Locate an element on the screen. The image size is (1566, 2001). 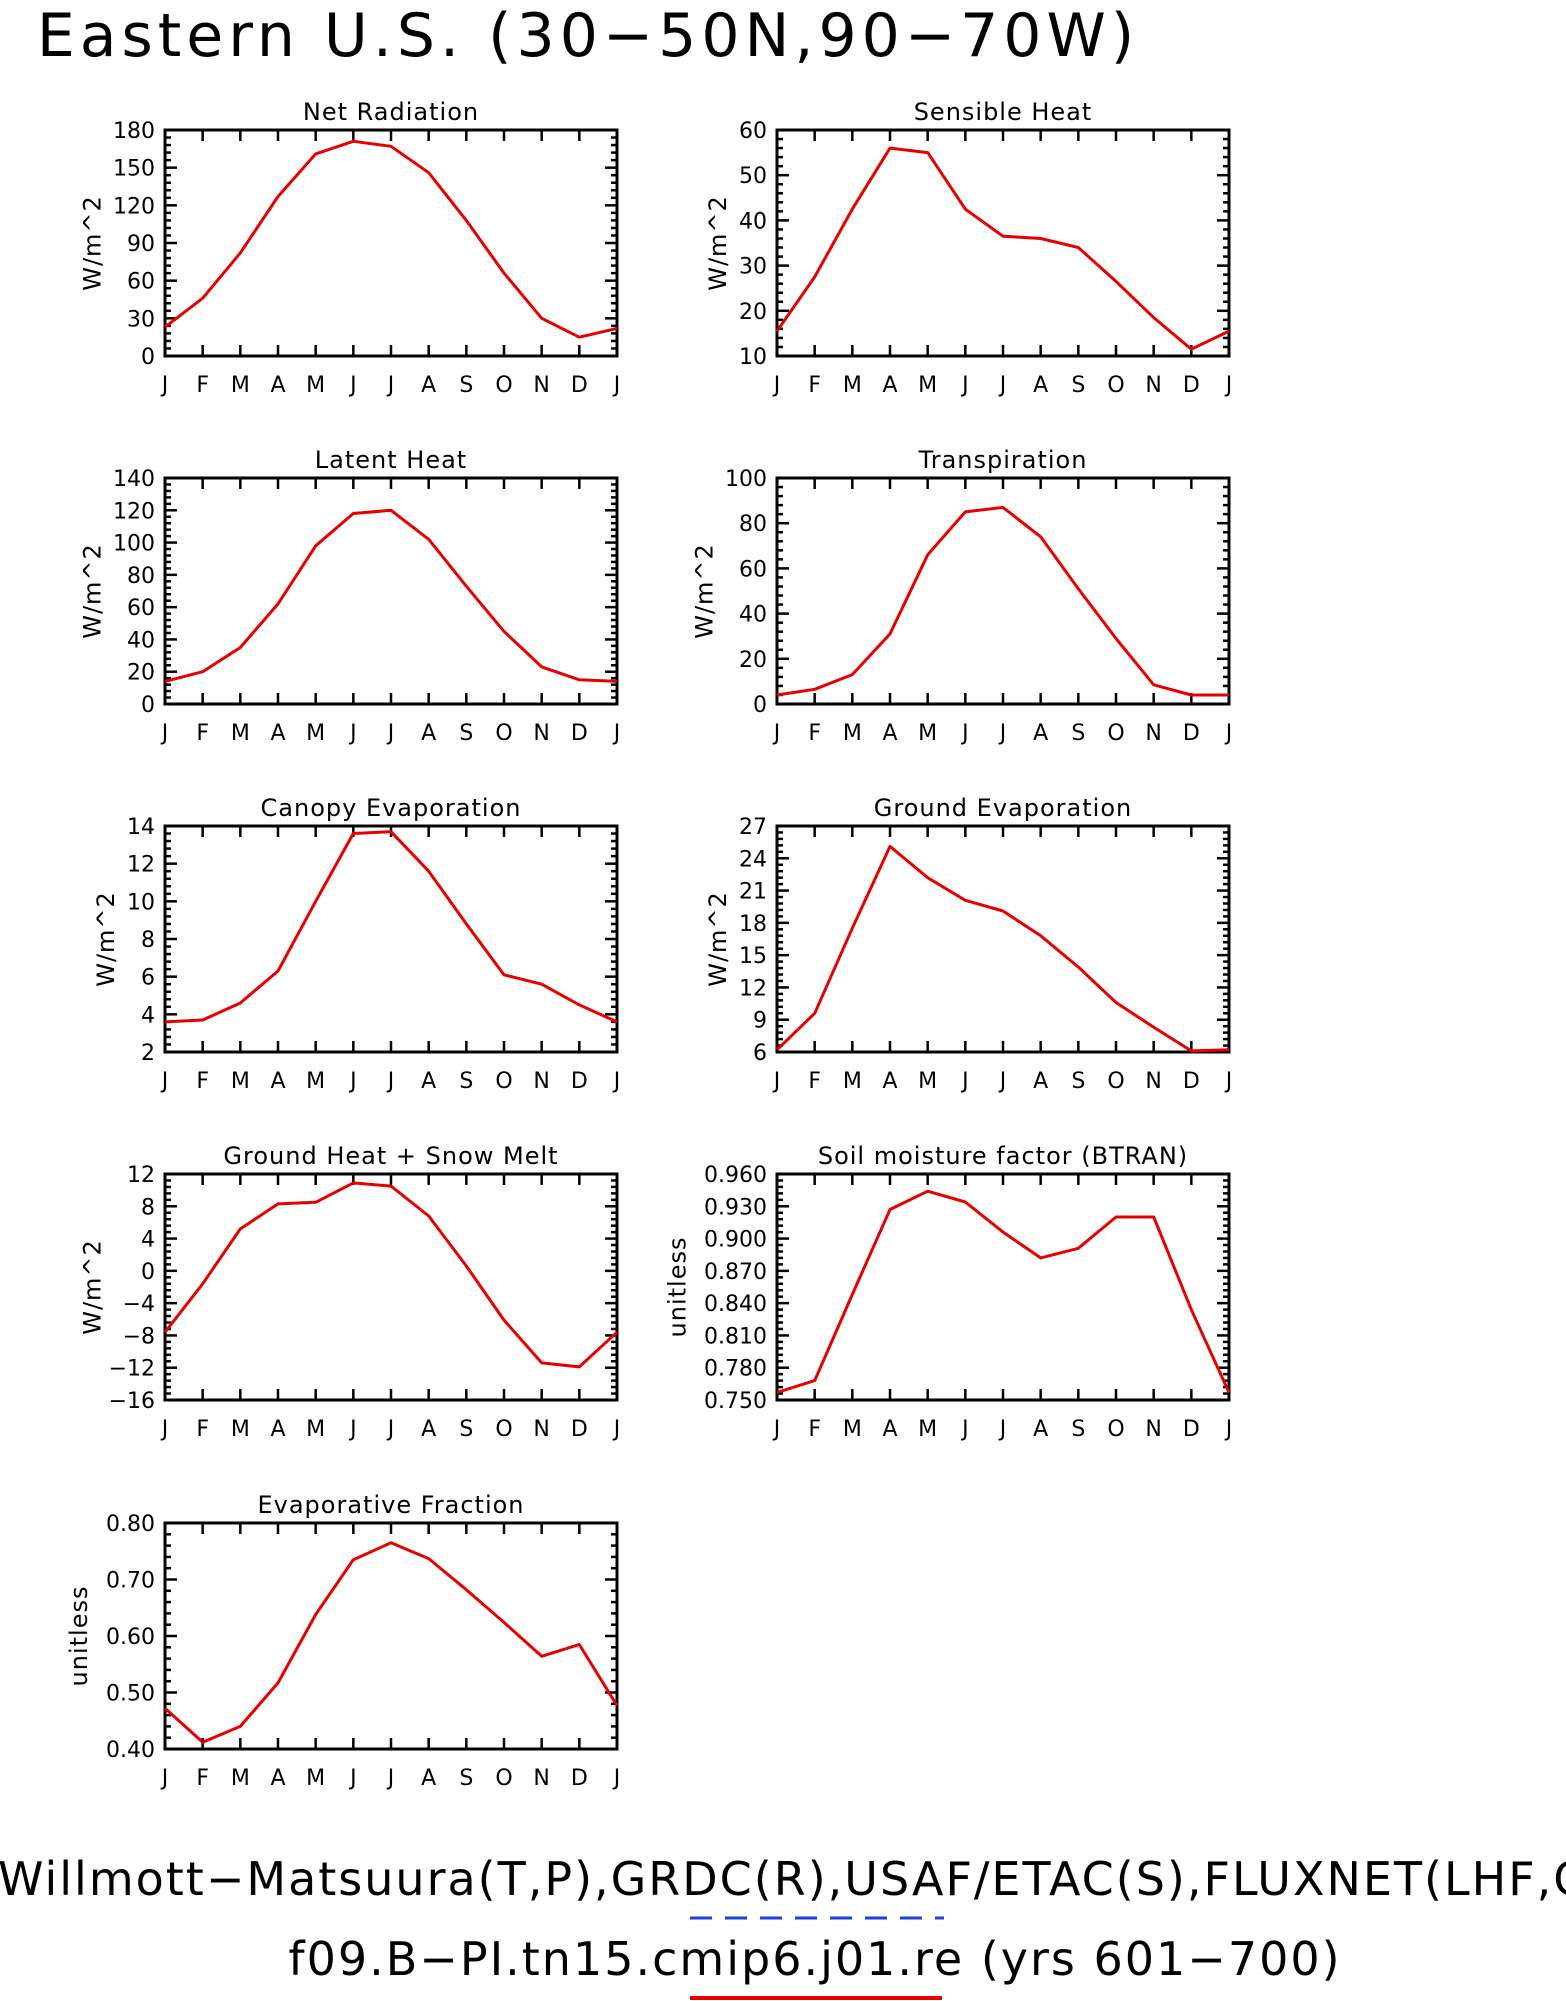
y-tick-label: 27 is located at coordinates (753, 827).